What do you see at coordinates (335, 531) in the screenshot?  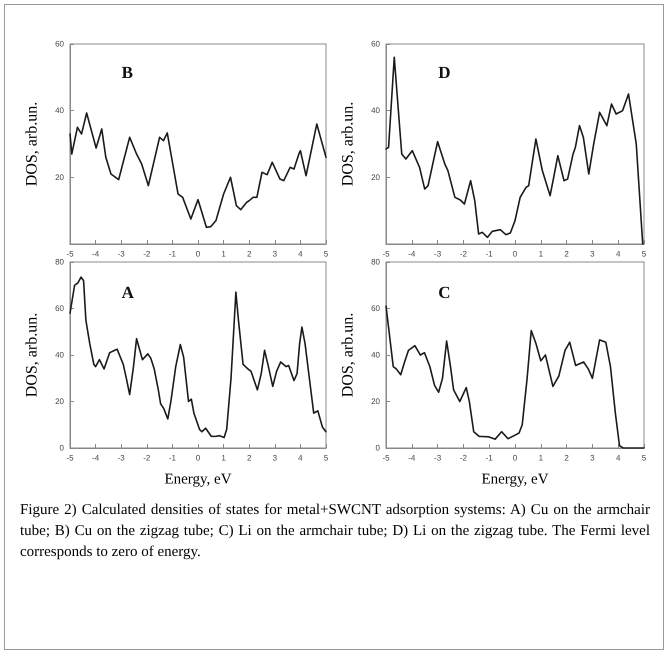 I see `caption: Figure 2) Calculated densities of states for metal+SWCNT adsorption systems: A) Cu on the armchair tube; B) Cu on the zigzag tube; C) Li on the armchair tube; D) Li on the zigzag tube. The Fermi level corresponds to zero of energy.` at bounding box center [335, 531].